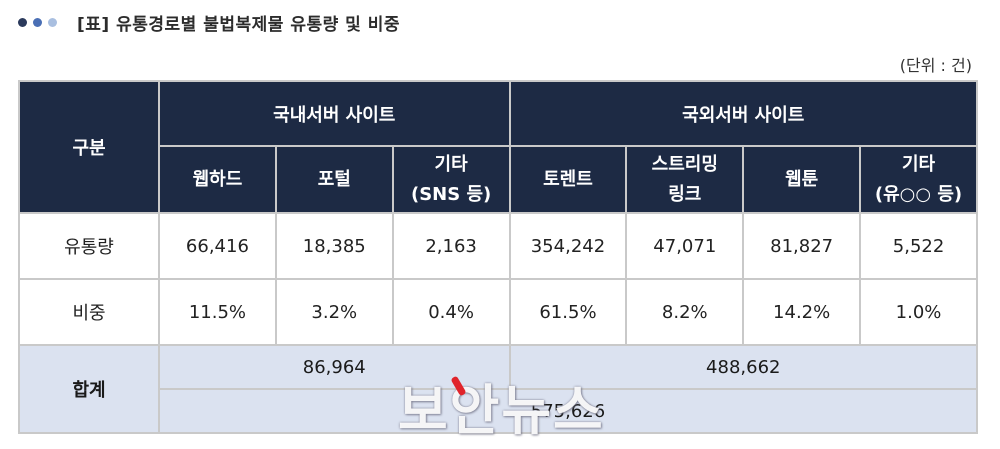 The width and height of the screenshot is (1000, 449). What do you see at coordinates (568, 179) in the screenshot?
I see `col-header-torrent: 토렌트` at bounding box center [568, 179].